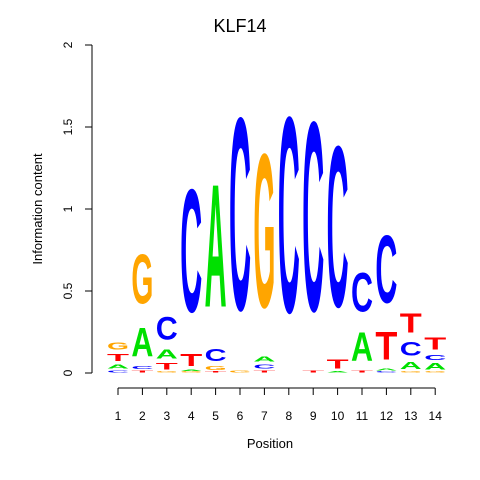 The height and width of the screenshot is (480, 480). Describe the element at coordinates (279, 405) in the screenshot. I see `x-axis: 1 2 3 4 5 6 7 8 9 10 11 12 13 14` at that location.